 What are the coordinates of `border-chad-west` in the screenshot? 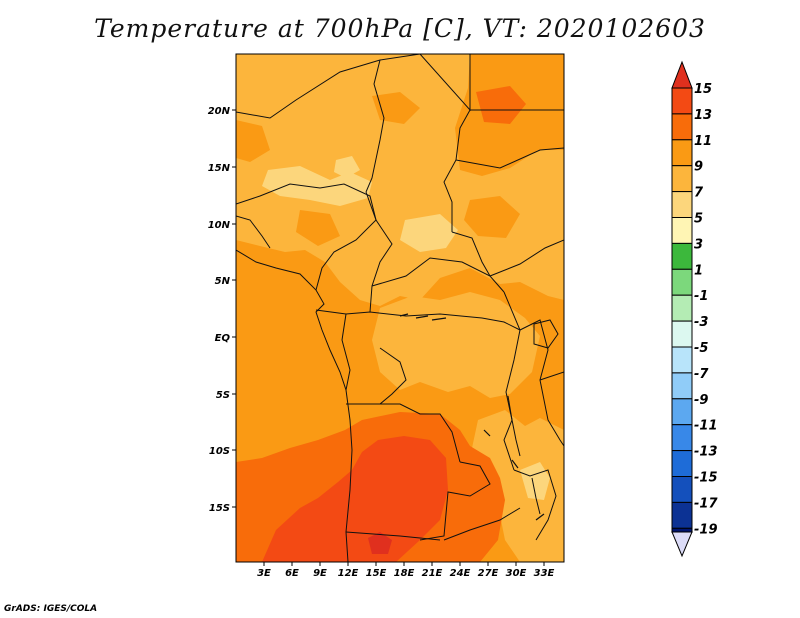 It's located at (457, 170).